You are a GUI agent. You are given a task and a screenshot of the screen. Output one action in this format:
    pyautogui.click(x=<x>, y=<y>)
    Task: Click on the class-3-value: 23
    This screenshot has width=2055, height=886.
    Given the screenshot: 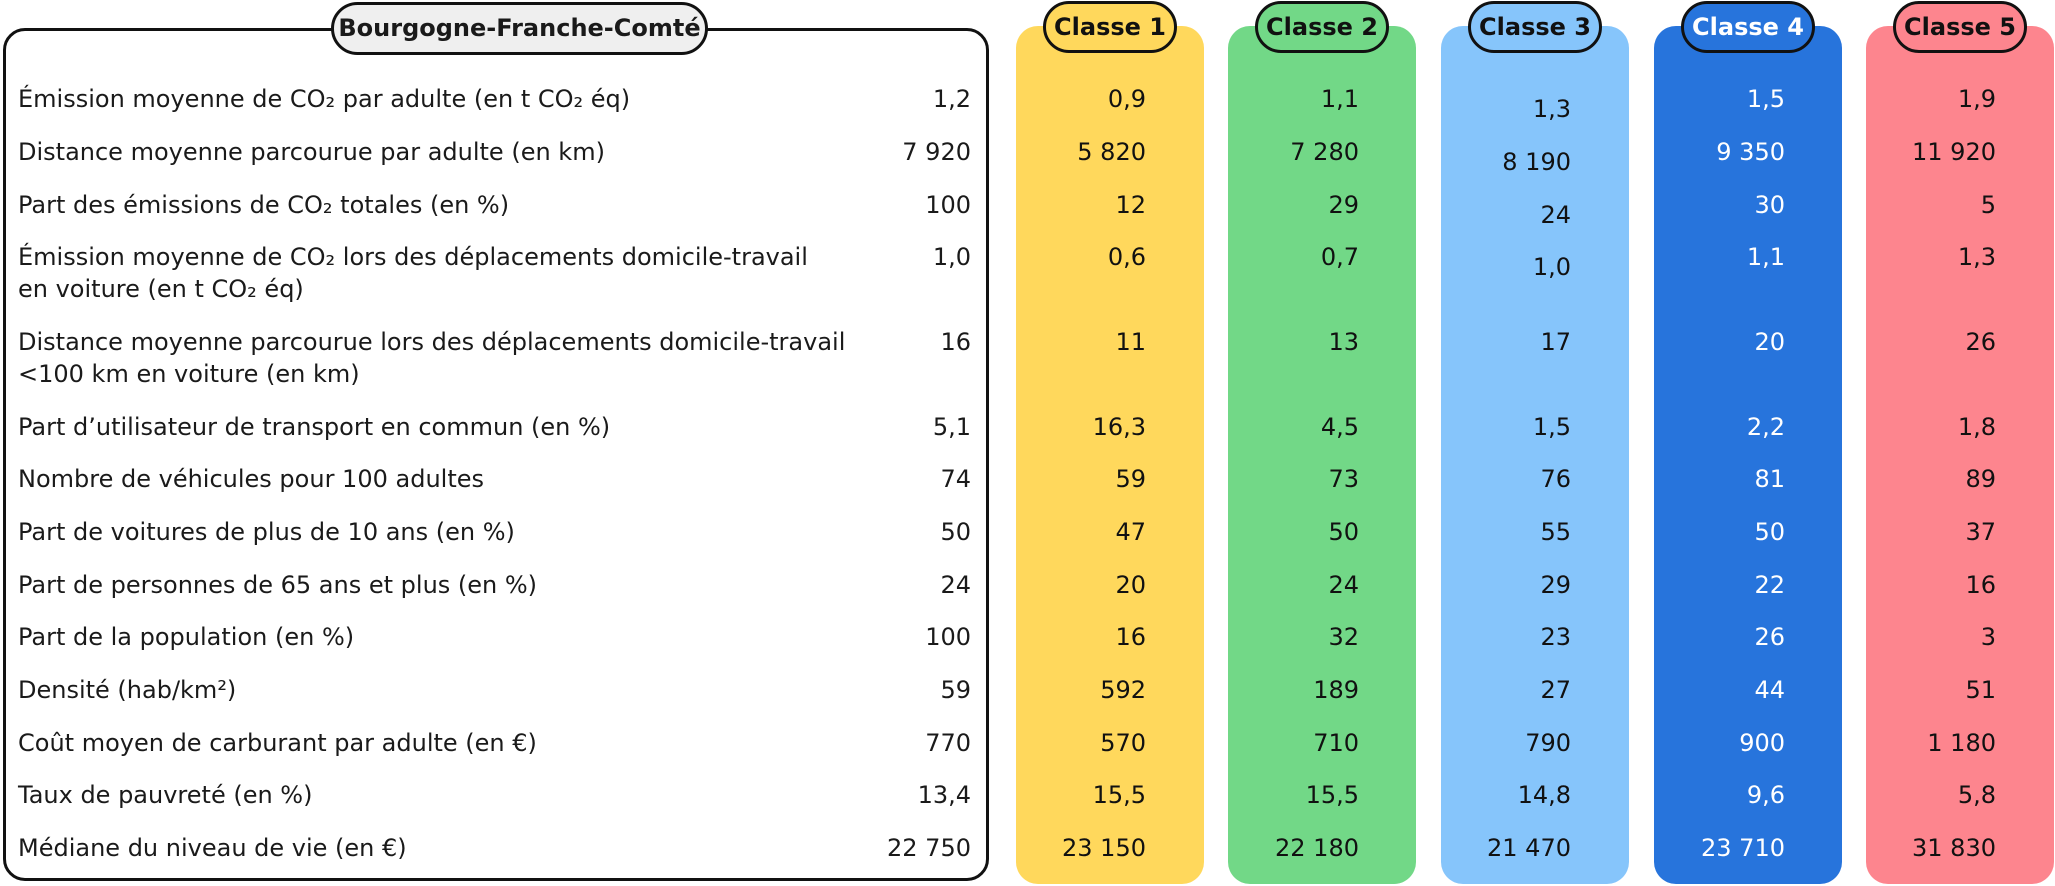 What is the action you would take?
    pyautogui.click(x=1555, y=637)
    